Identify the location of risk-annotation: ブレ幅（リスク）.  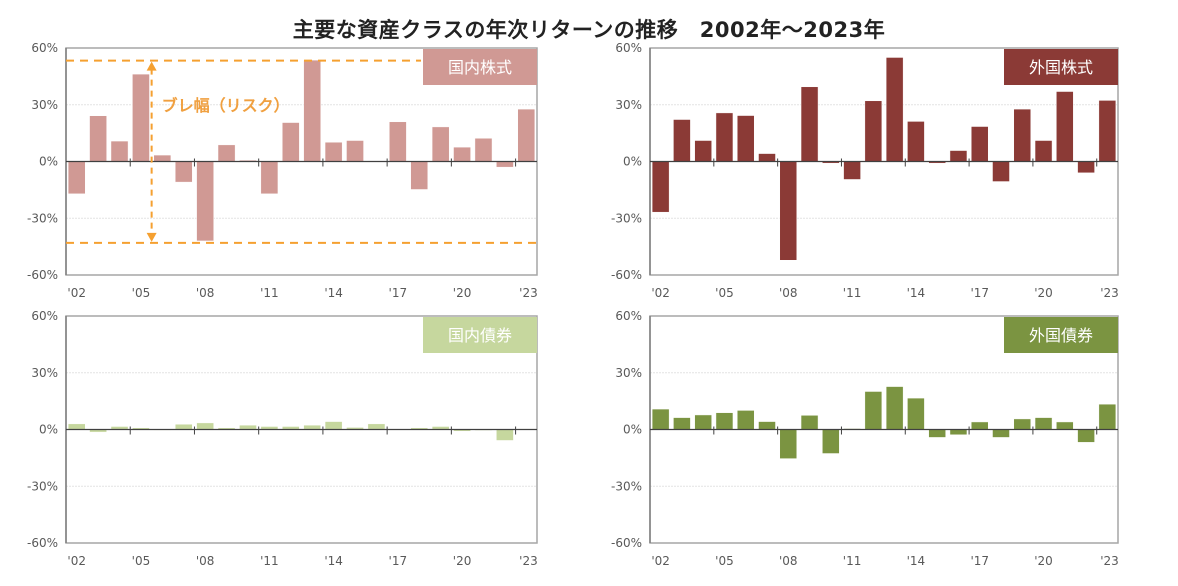
(301, 151).